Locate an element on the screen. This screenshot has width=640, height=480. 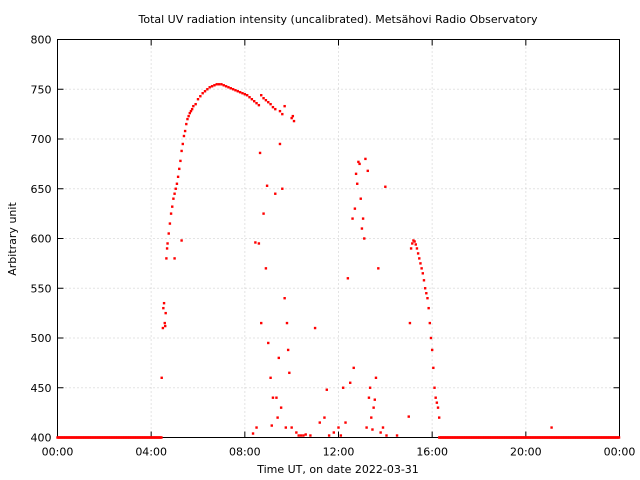
x-tick-label: 16:00 is located at coordinates (432, 452).